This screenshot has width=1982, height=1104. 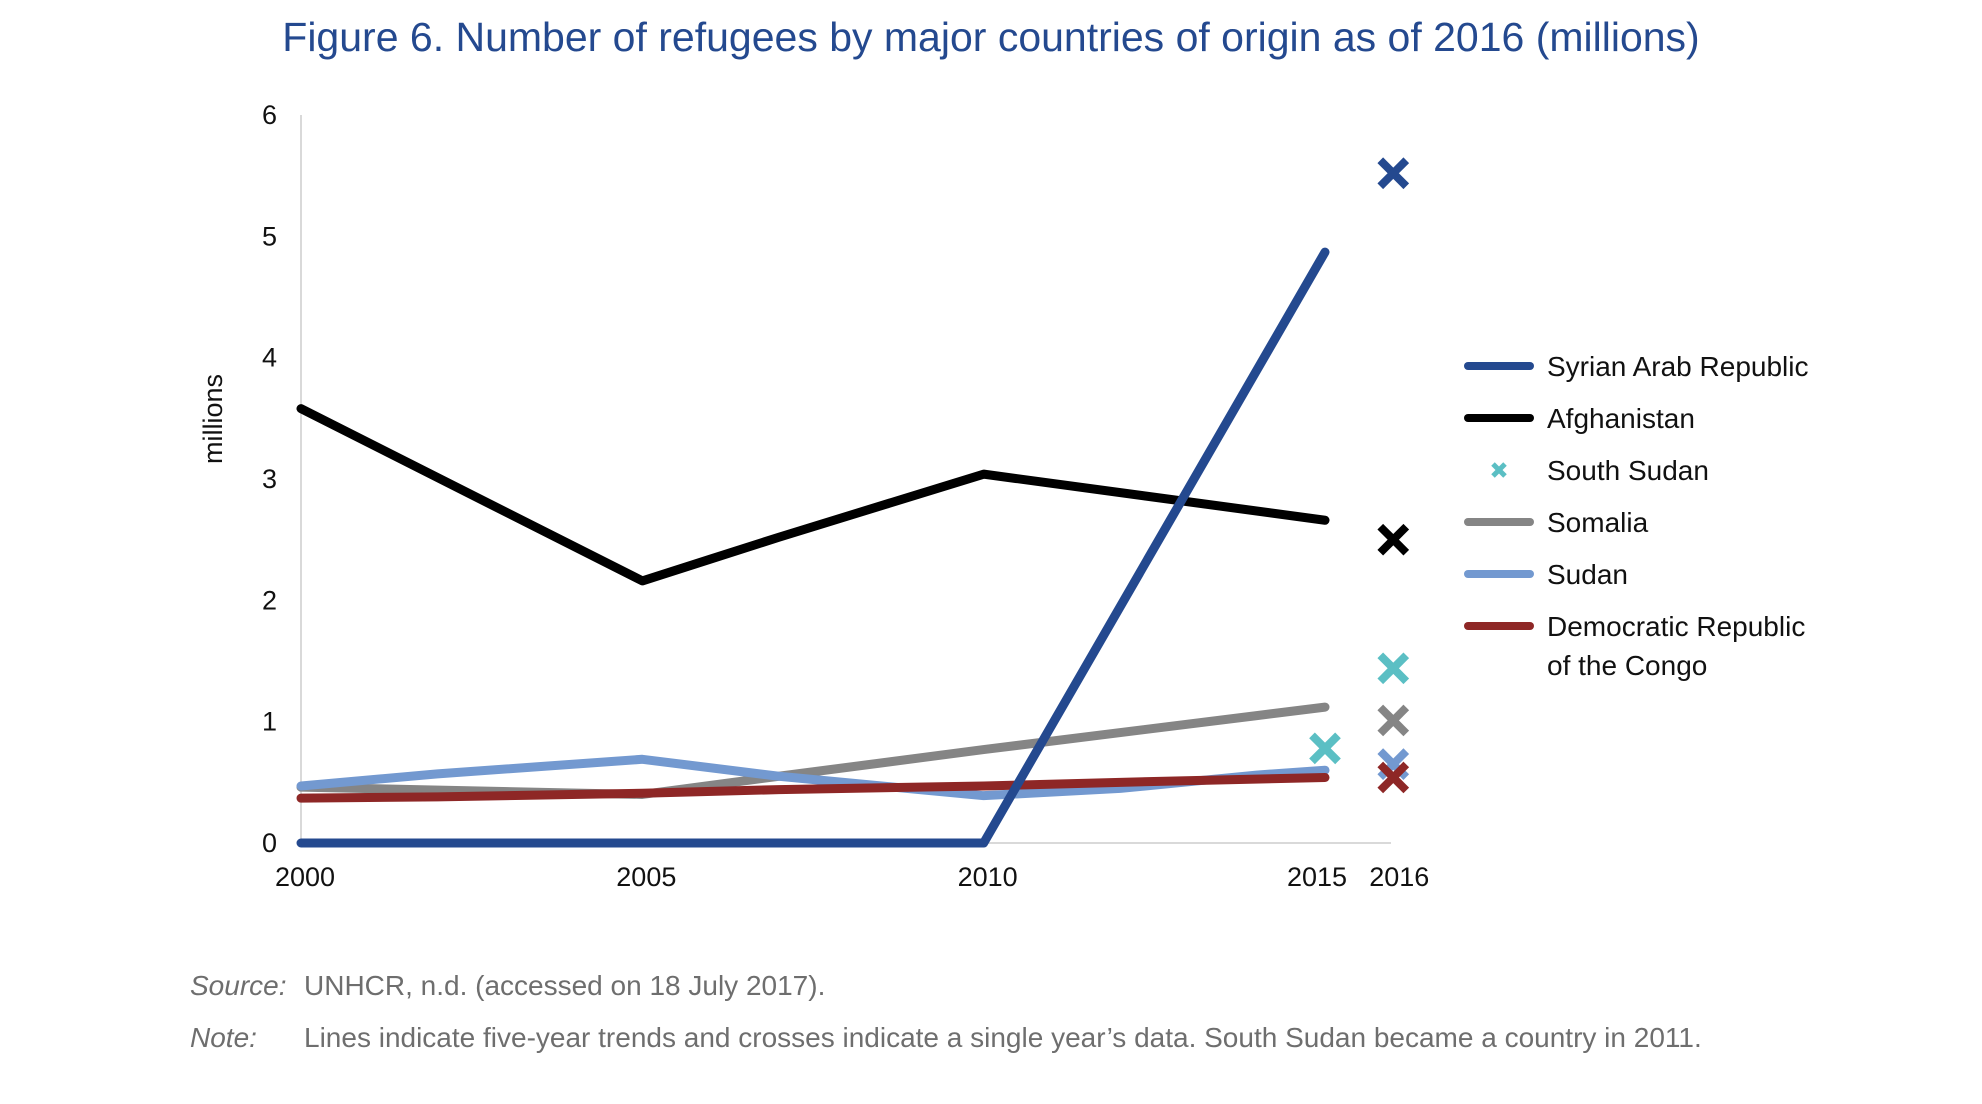 I want to click on series-line-democratic-republic-of-the-congo, so click(x=813, y=787).